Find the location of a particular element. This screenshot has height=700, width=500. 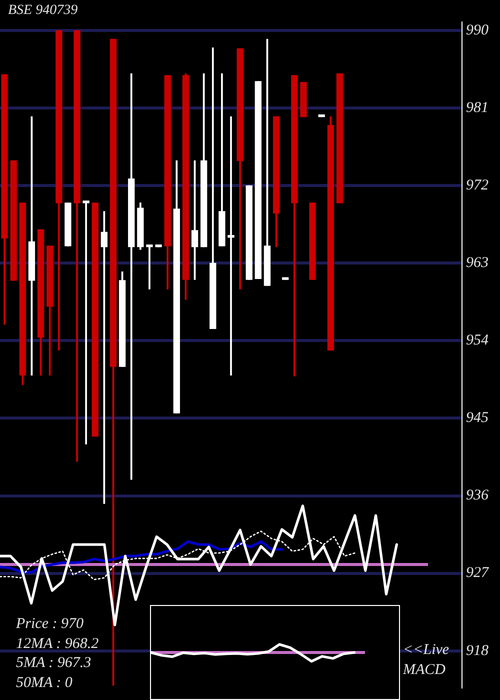

annotation: 50MA : 0 is located at coordinates (45, 683).